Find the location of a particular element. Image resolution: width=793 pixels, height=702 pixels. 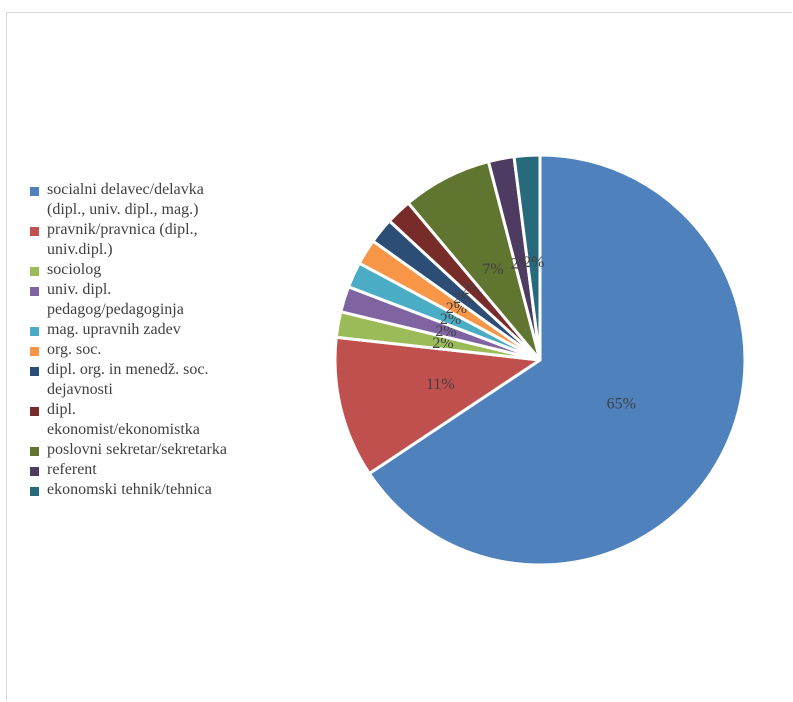

legend-label: pravnik/pravnica (dipl., univ.dipl.) is located at coordinates (122, 239).